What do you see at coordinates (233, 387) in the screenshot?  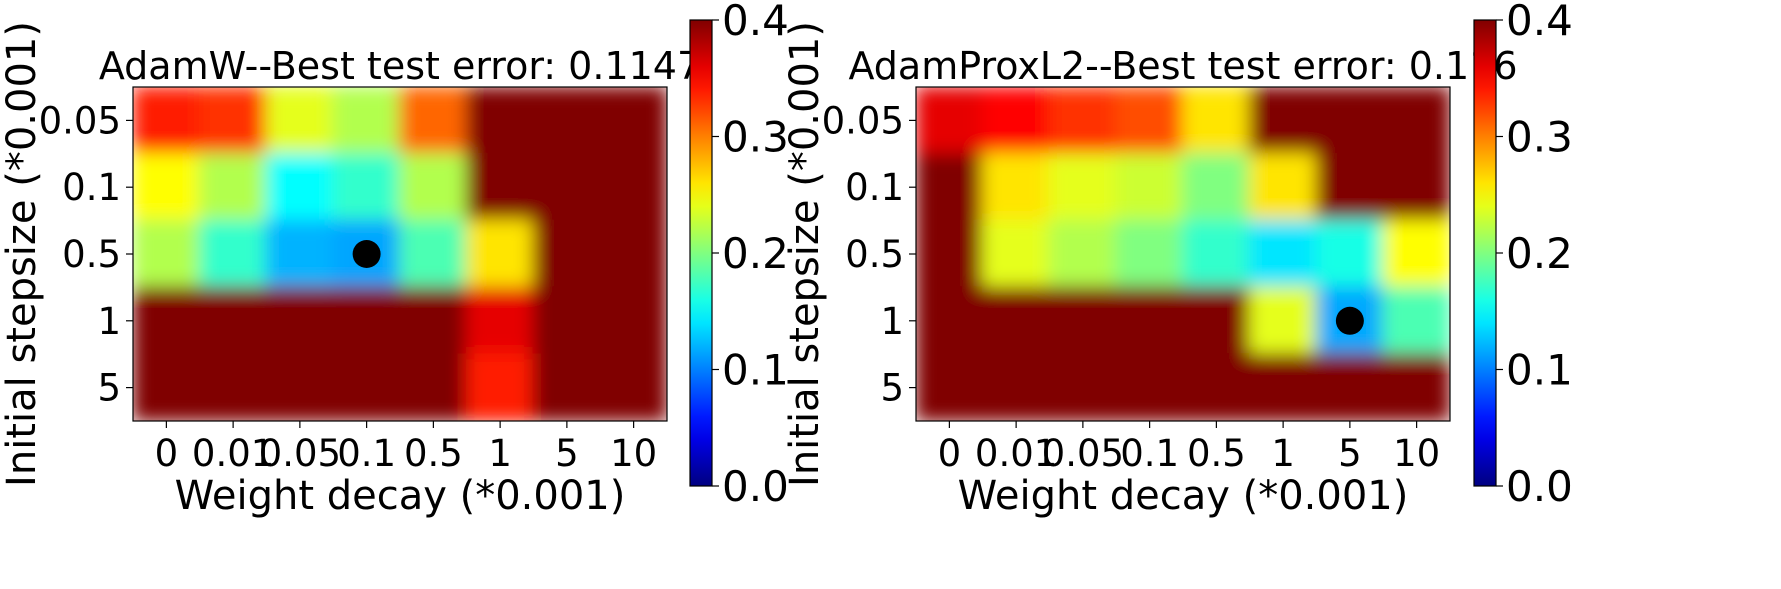 I see `heatmap-cell-r4-c1` at bounding box center [233, 387].